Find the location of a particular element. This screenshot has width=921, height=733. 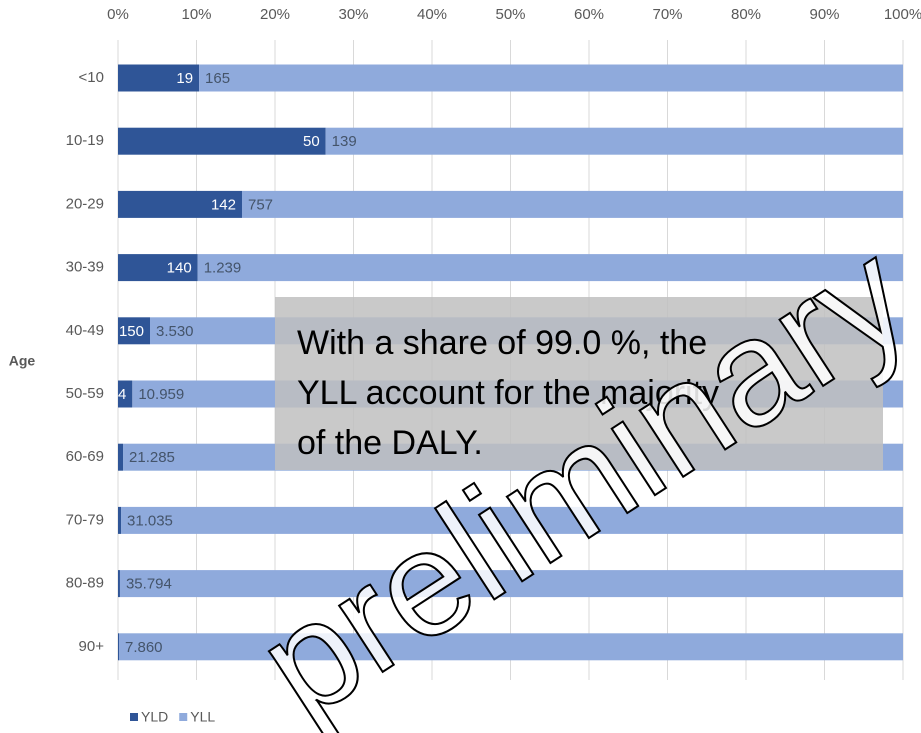

x-tick-label: 40% is located at coordinates (432, 14).